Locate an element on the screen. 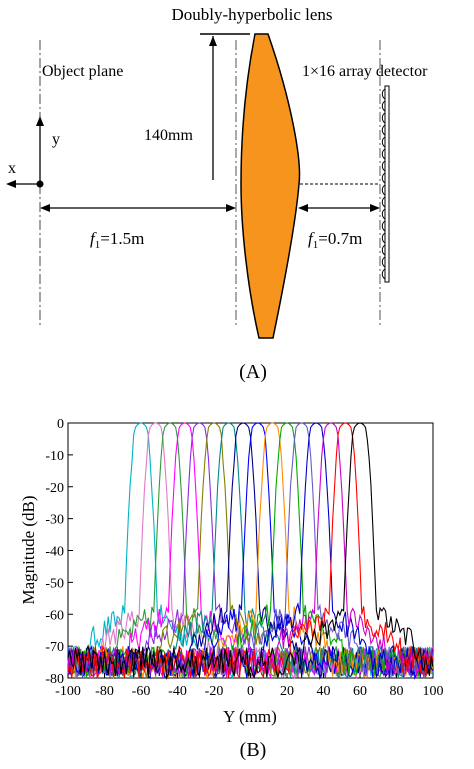  x-tick-label: 0 is located at coordinates (250, 691).